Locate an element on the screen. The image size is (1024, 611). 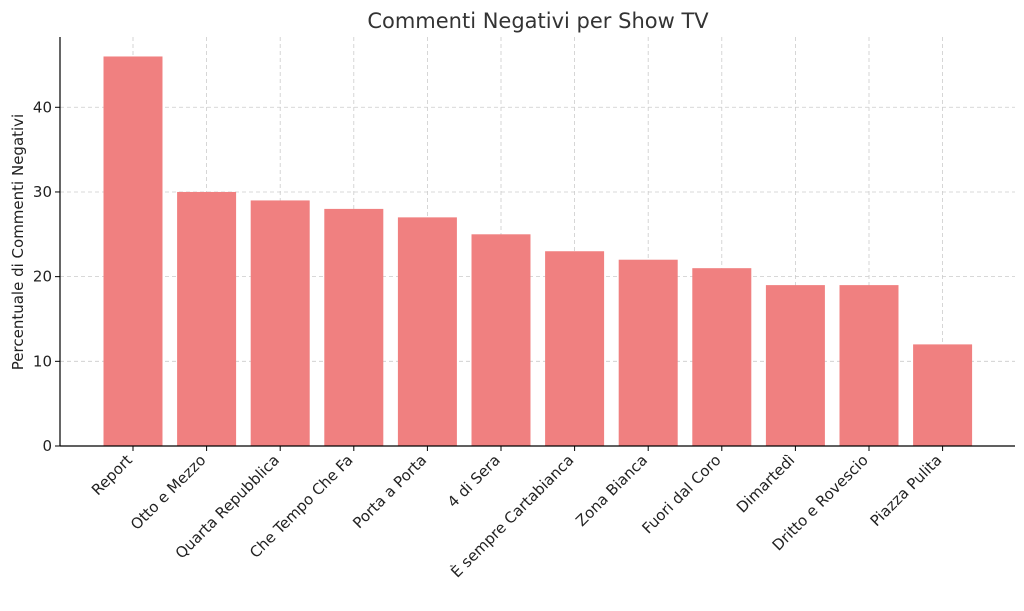
y-tick-label: 0 is located at coordinates (47, 446).